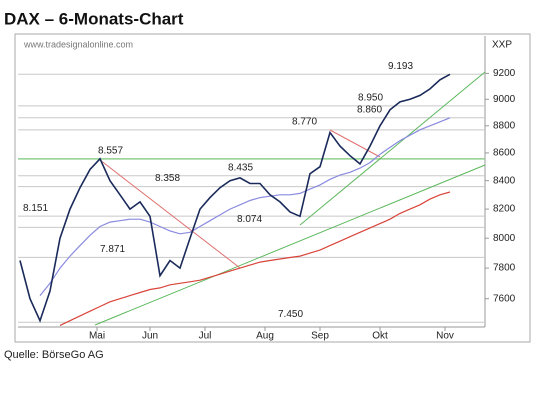 This screenshot has width=540, height=410. I want to click on level-label: 8.770, so click(304, 121).